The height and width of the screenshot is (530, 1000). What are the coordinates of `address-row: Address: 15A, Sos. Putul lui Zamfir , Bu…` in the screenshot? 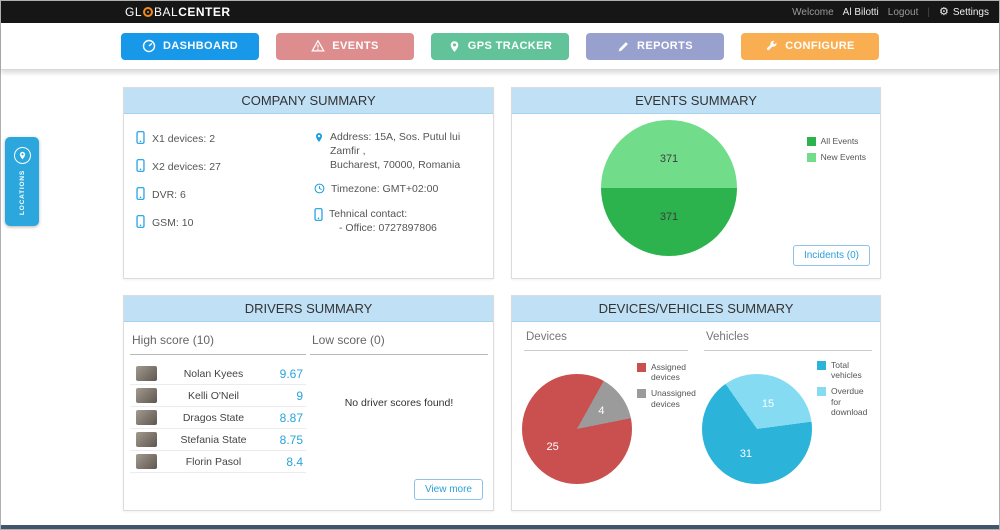 It's located at (398, 151).